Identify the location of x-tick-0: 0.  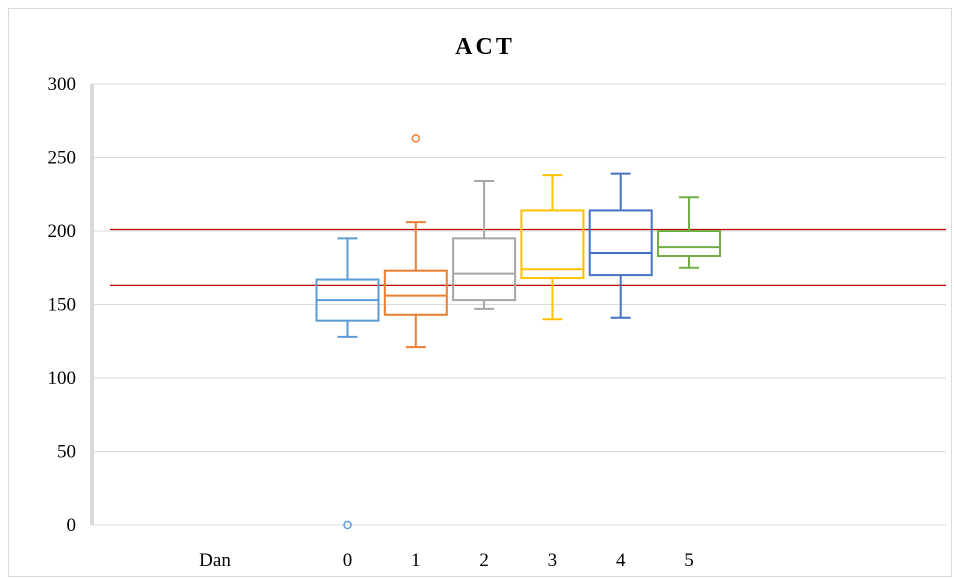
(348, 560).